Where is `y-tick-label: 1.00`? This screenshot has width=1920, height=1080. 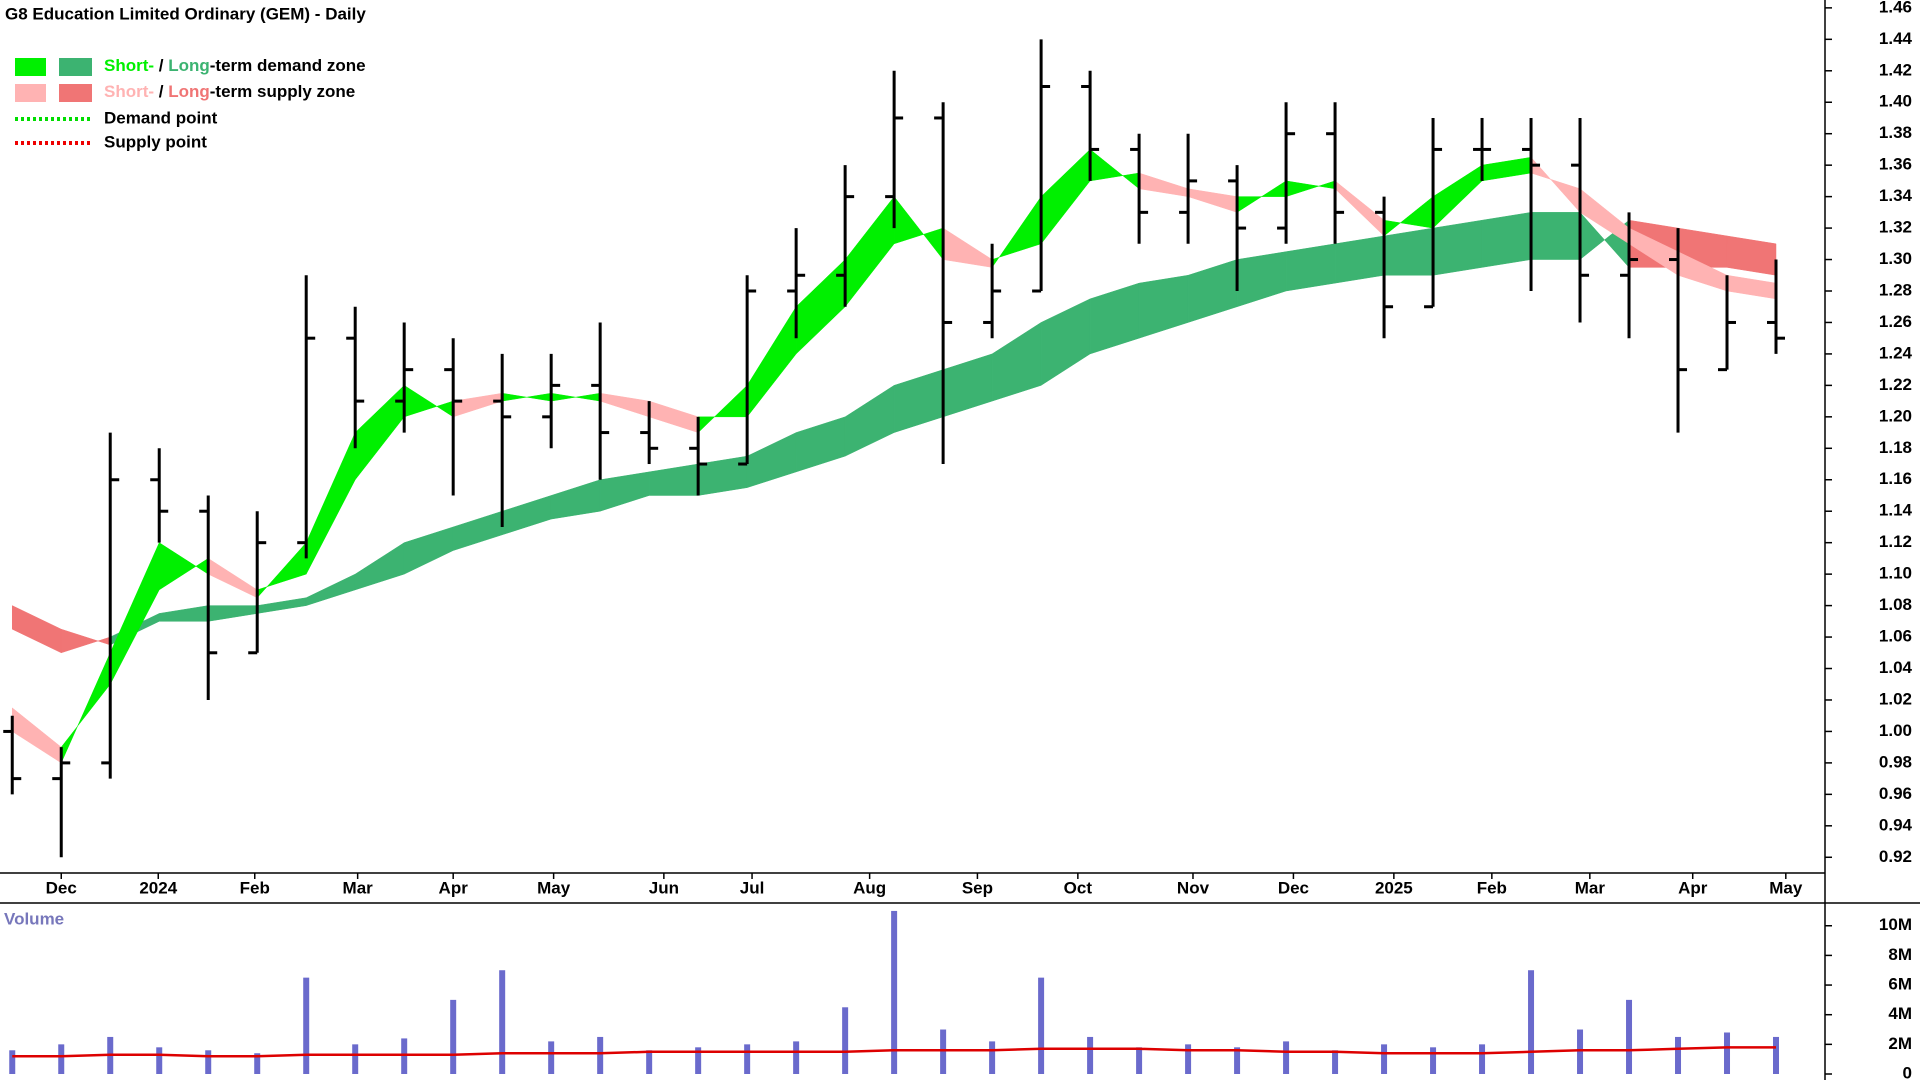 y-tick-label: 1.00 is located at coordinates (1895, 730).